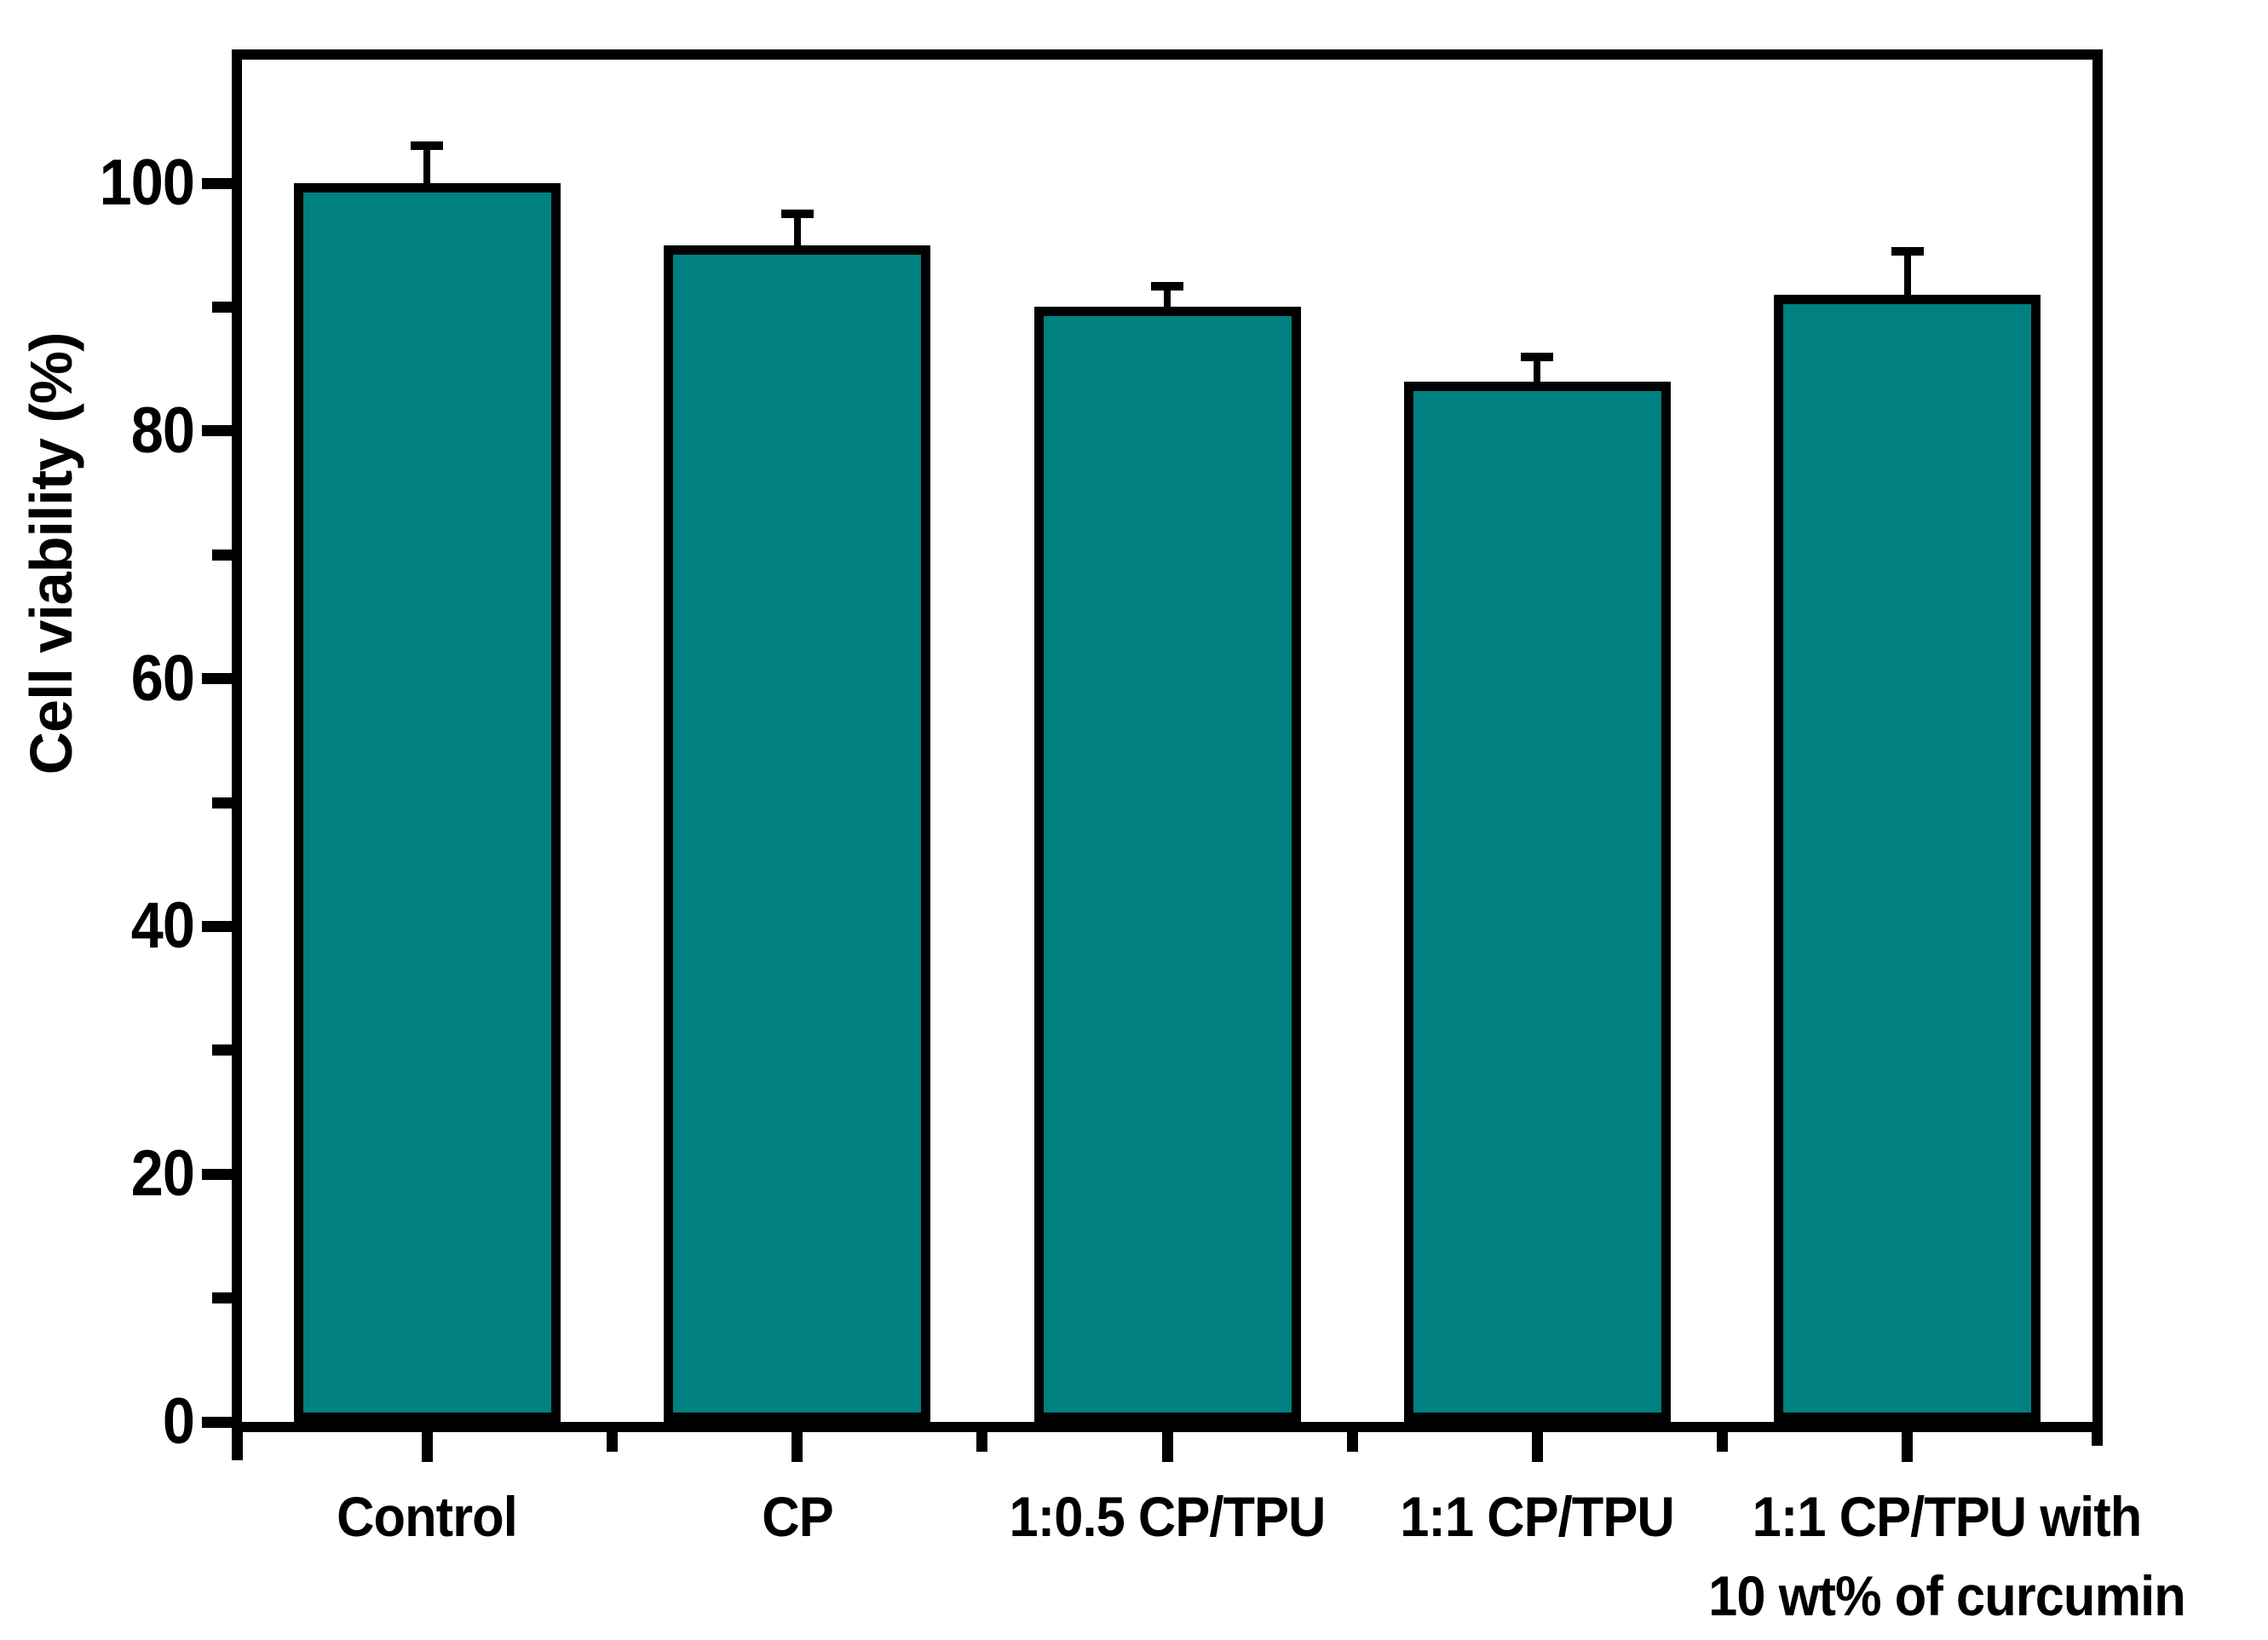 The height and width of the screenshot is (1640, 2268). What do you see at coordinates (163, 678) in the screenshot?
I see `y-tick-label-60: 60` at bounding box center [163, 678].